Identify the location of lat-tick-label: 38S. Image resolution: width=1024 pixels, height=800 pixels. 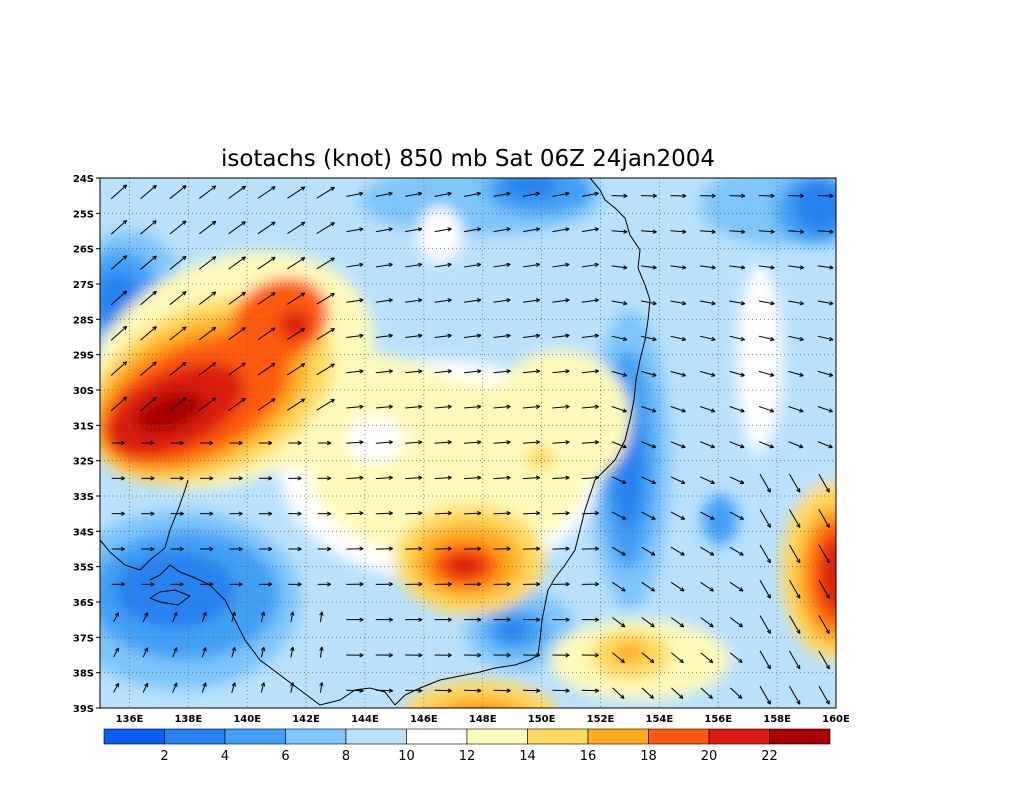
(83, 674).